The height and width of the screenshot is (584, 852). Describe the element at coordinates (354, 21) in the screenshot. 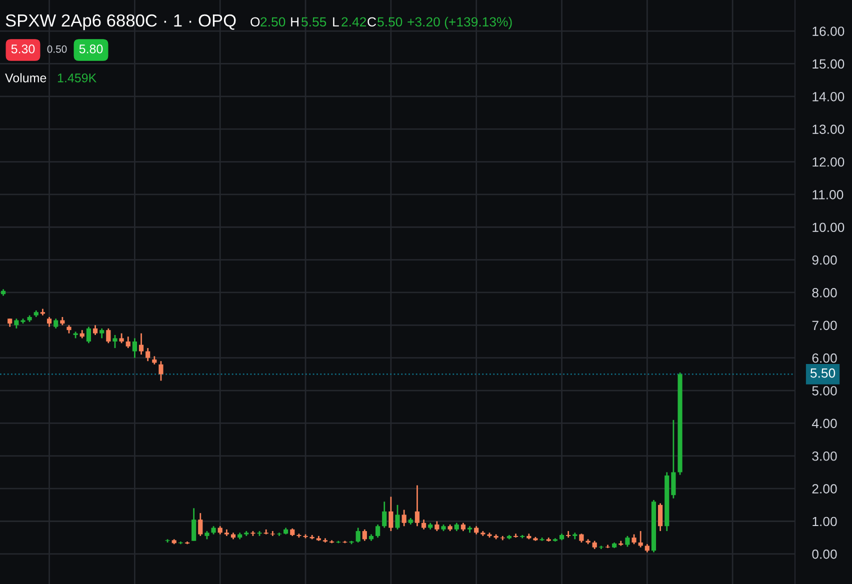

I see `annotation: 2.42` at that location.